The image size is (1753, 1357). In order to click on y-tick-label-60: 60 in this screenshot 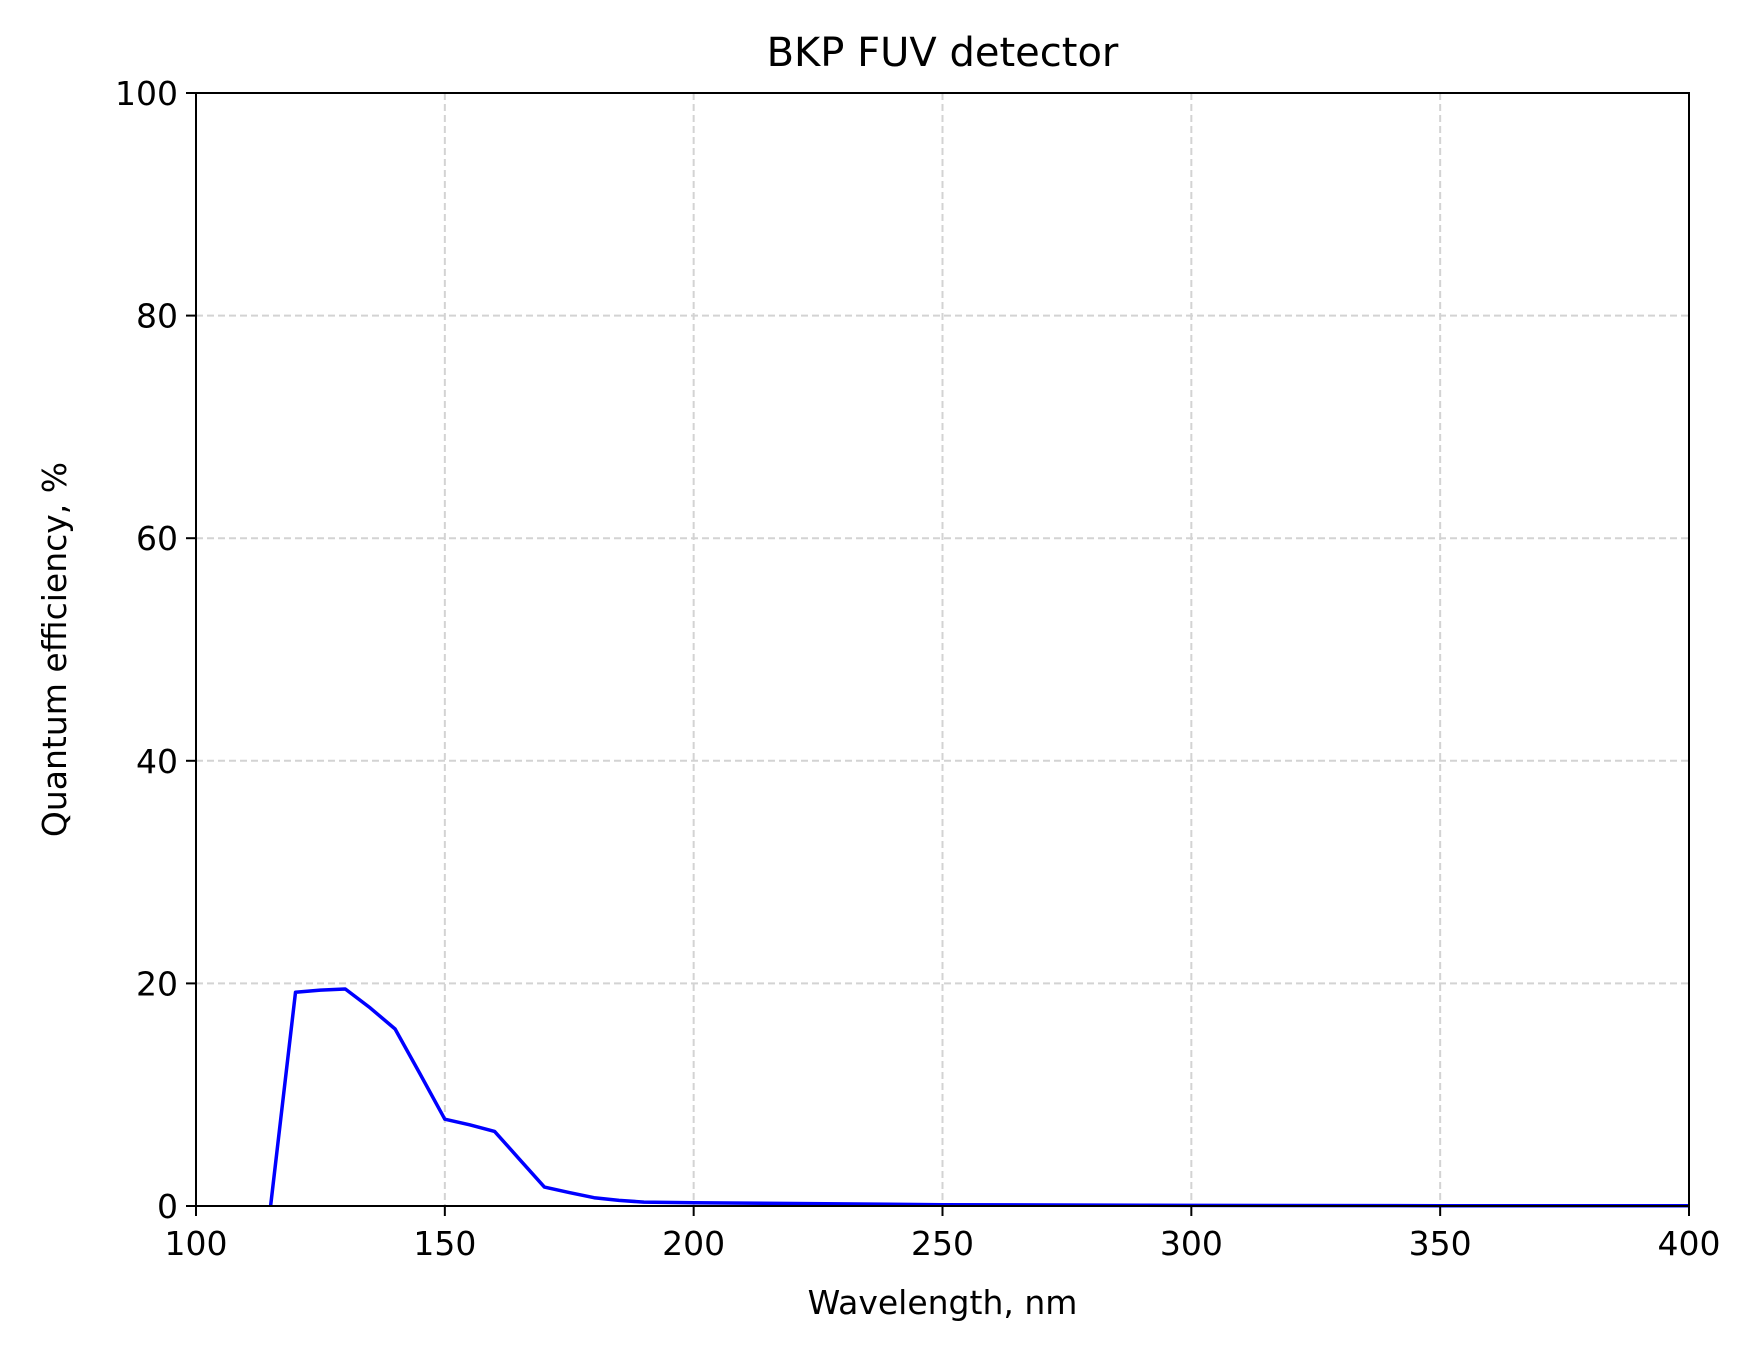, I will do `click(157, 538)`.